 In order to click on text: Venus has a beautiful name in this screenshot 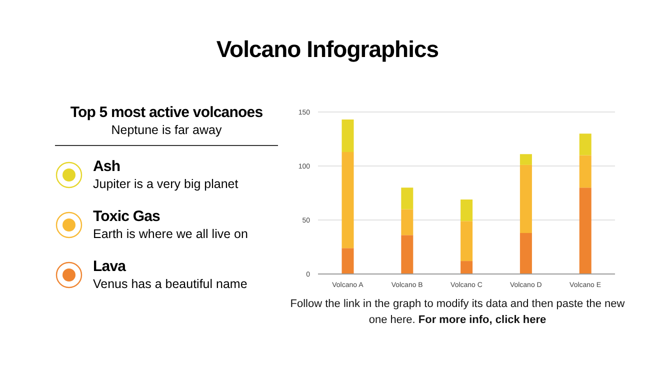, I will do `click(170, 284)`.